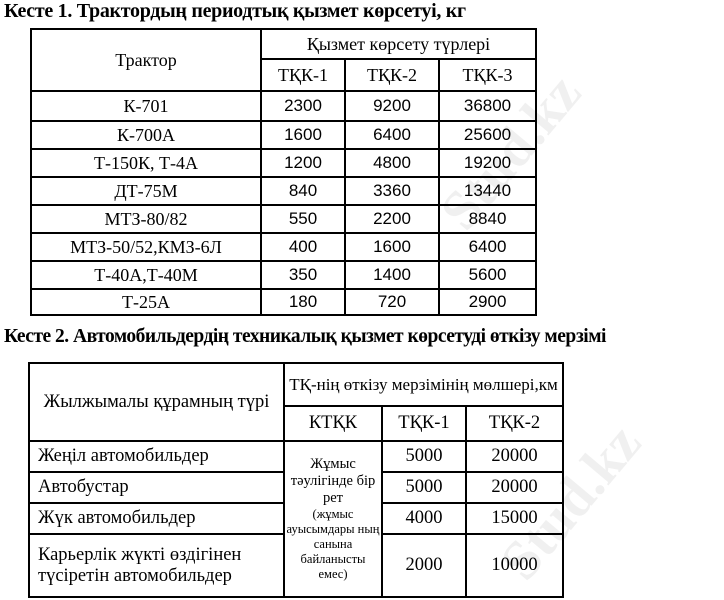  I want to click on table-row: Т-25А 180 720 2900, so click(283, 302).